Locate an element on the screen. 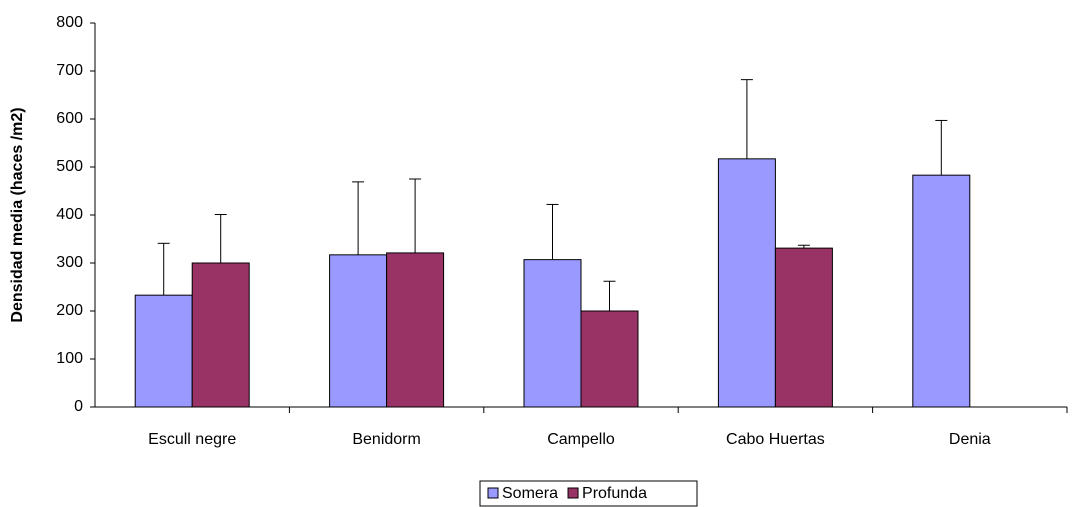  y-tick-label: 700 is located at coordinates (69, 70).